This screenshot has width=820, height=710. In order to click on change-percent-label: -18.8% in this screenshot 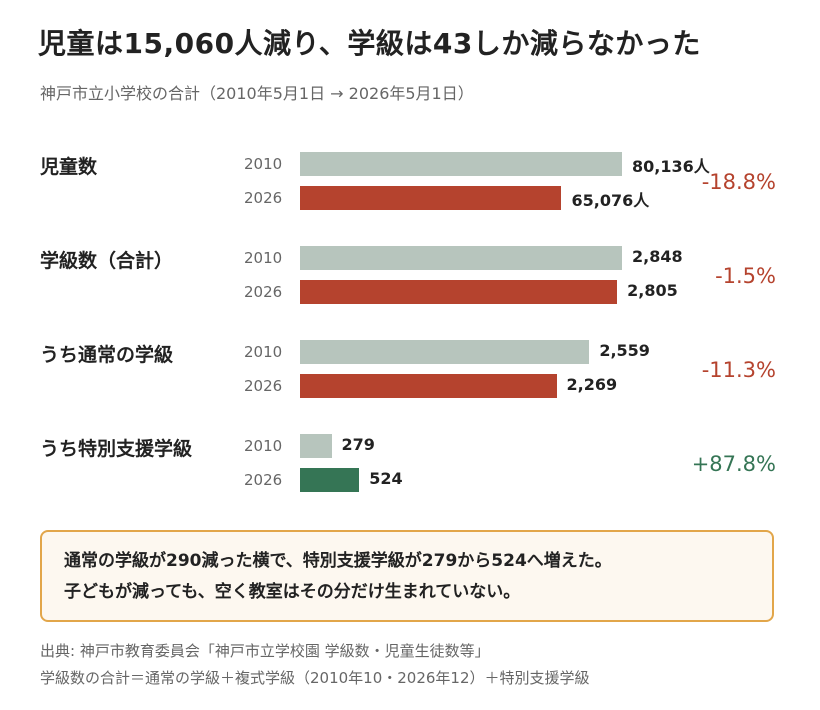, I will do `click(738, 182)`.